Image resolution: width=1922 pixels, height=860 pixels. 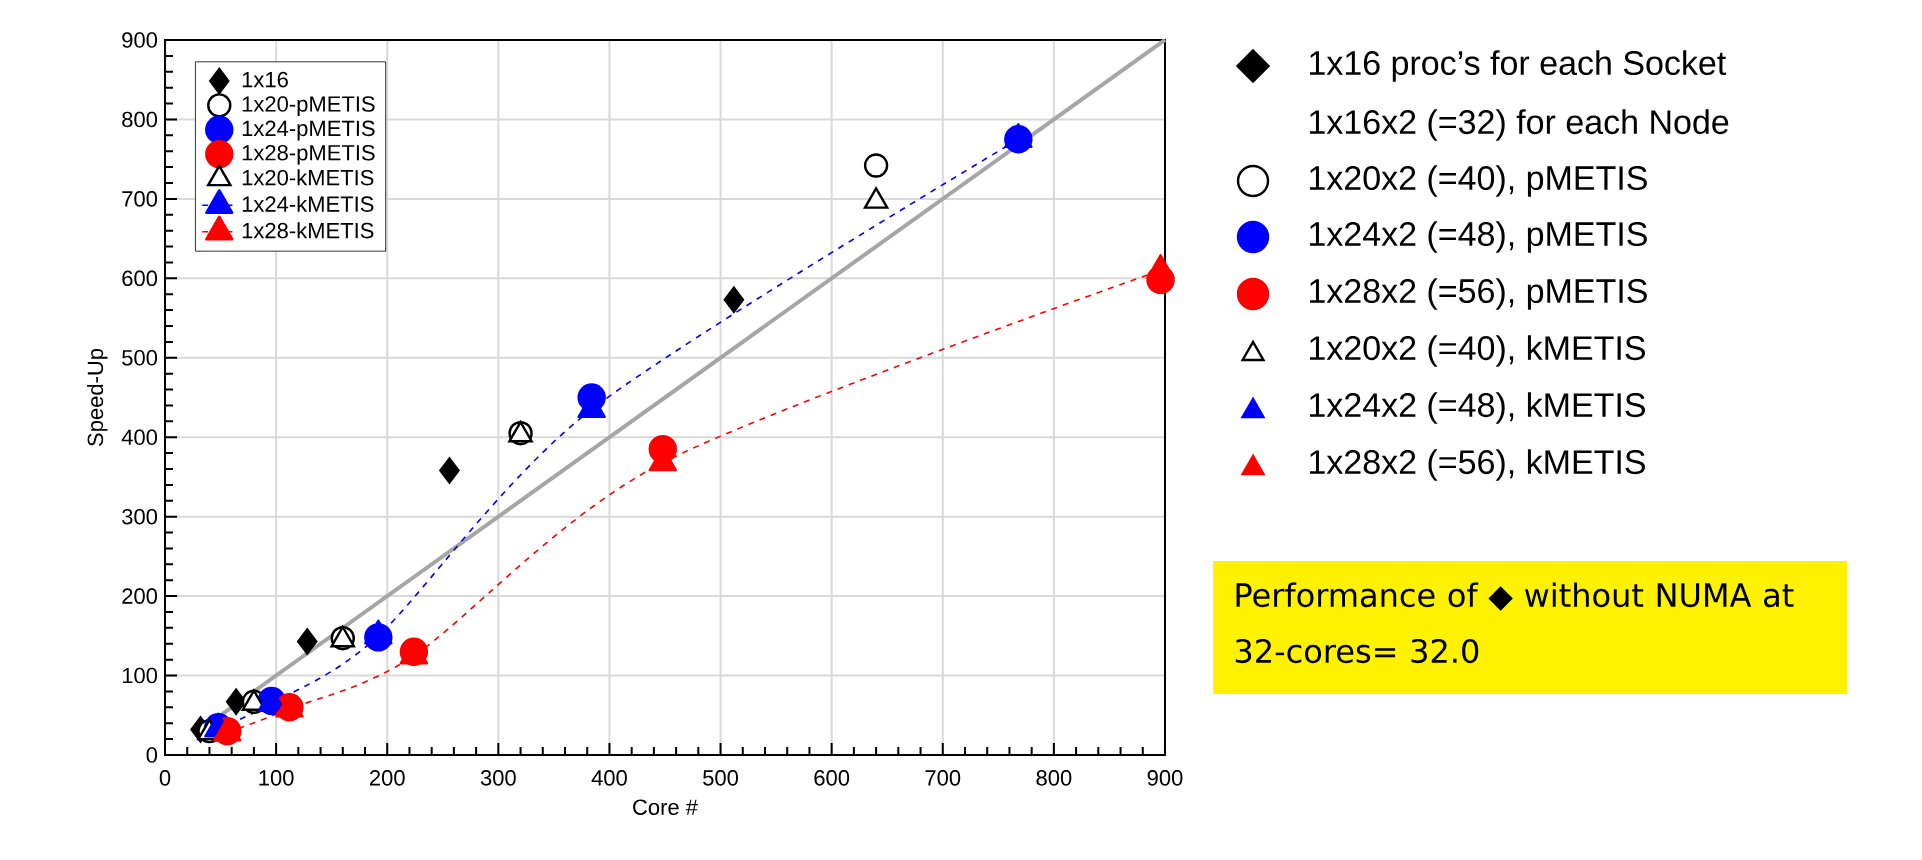 What do you see at coordinates (276, 778) in the screenshot?
I see `x-tick-label: 100` at bounding box center [276, 778].